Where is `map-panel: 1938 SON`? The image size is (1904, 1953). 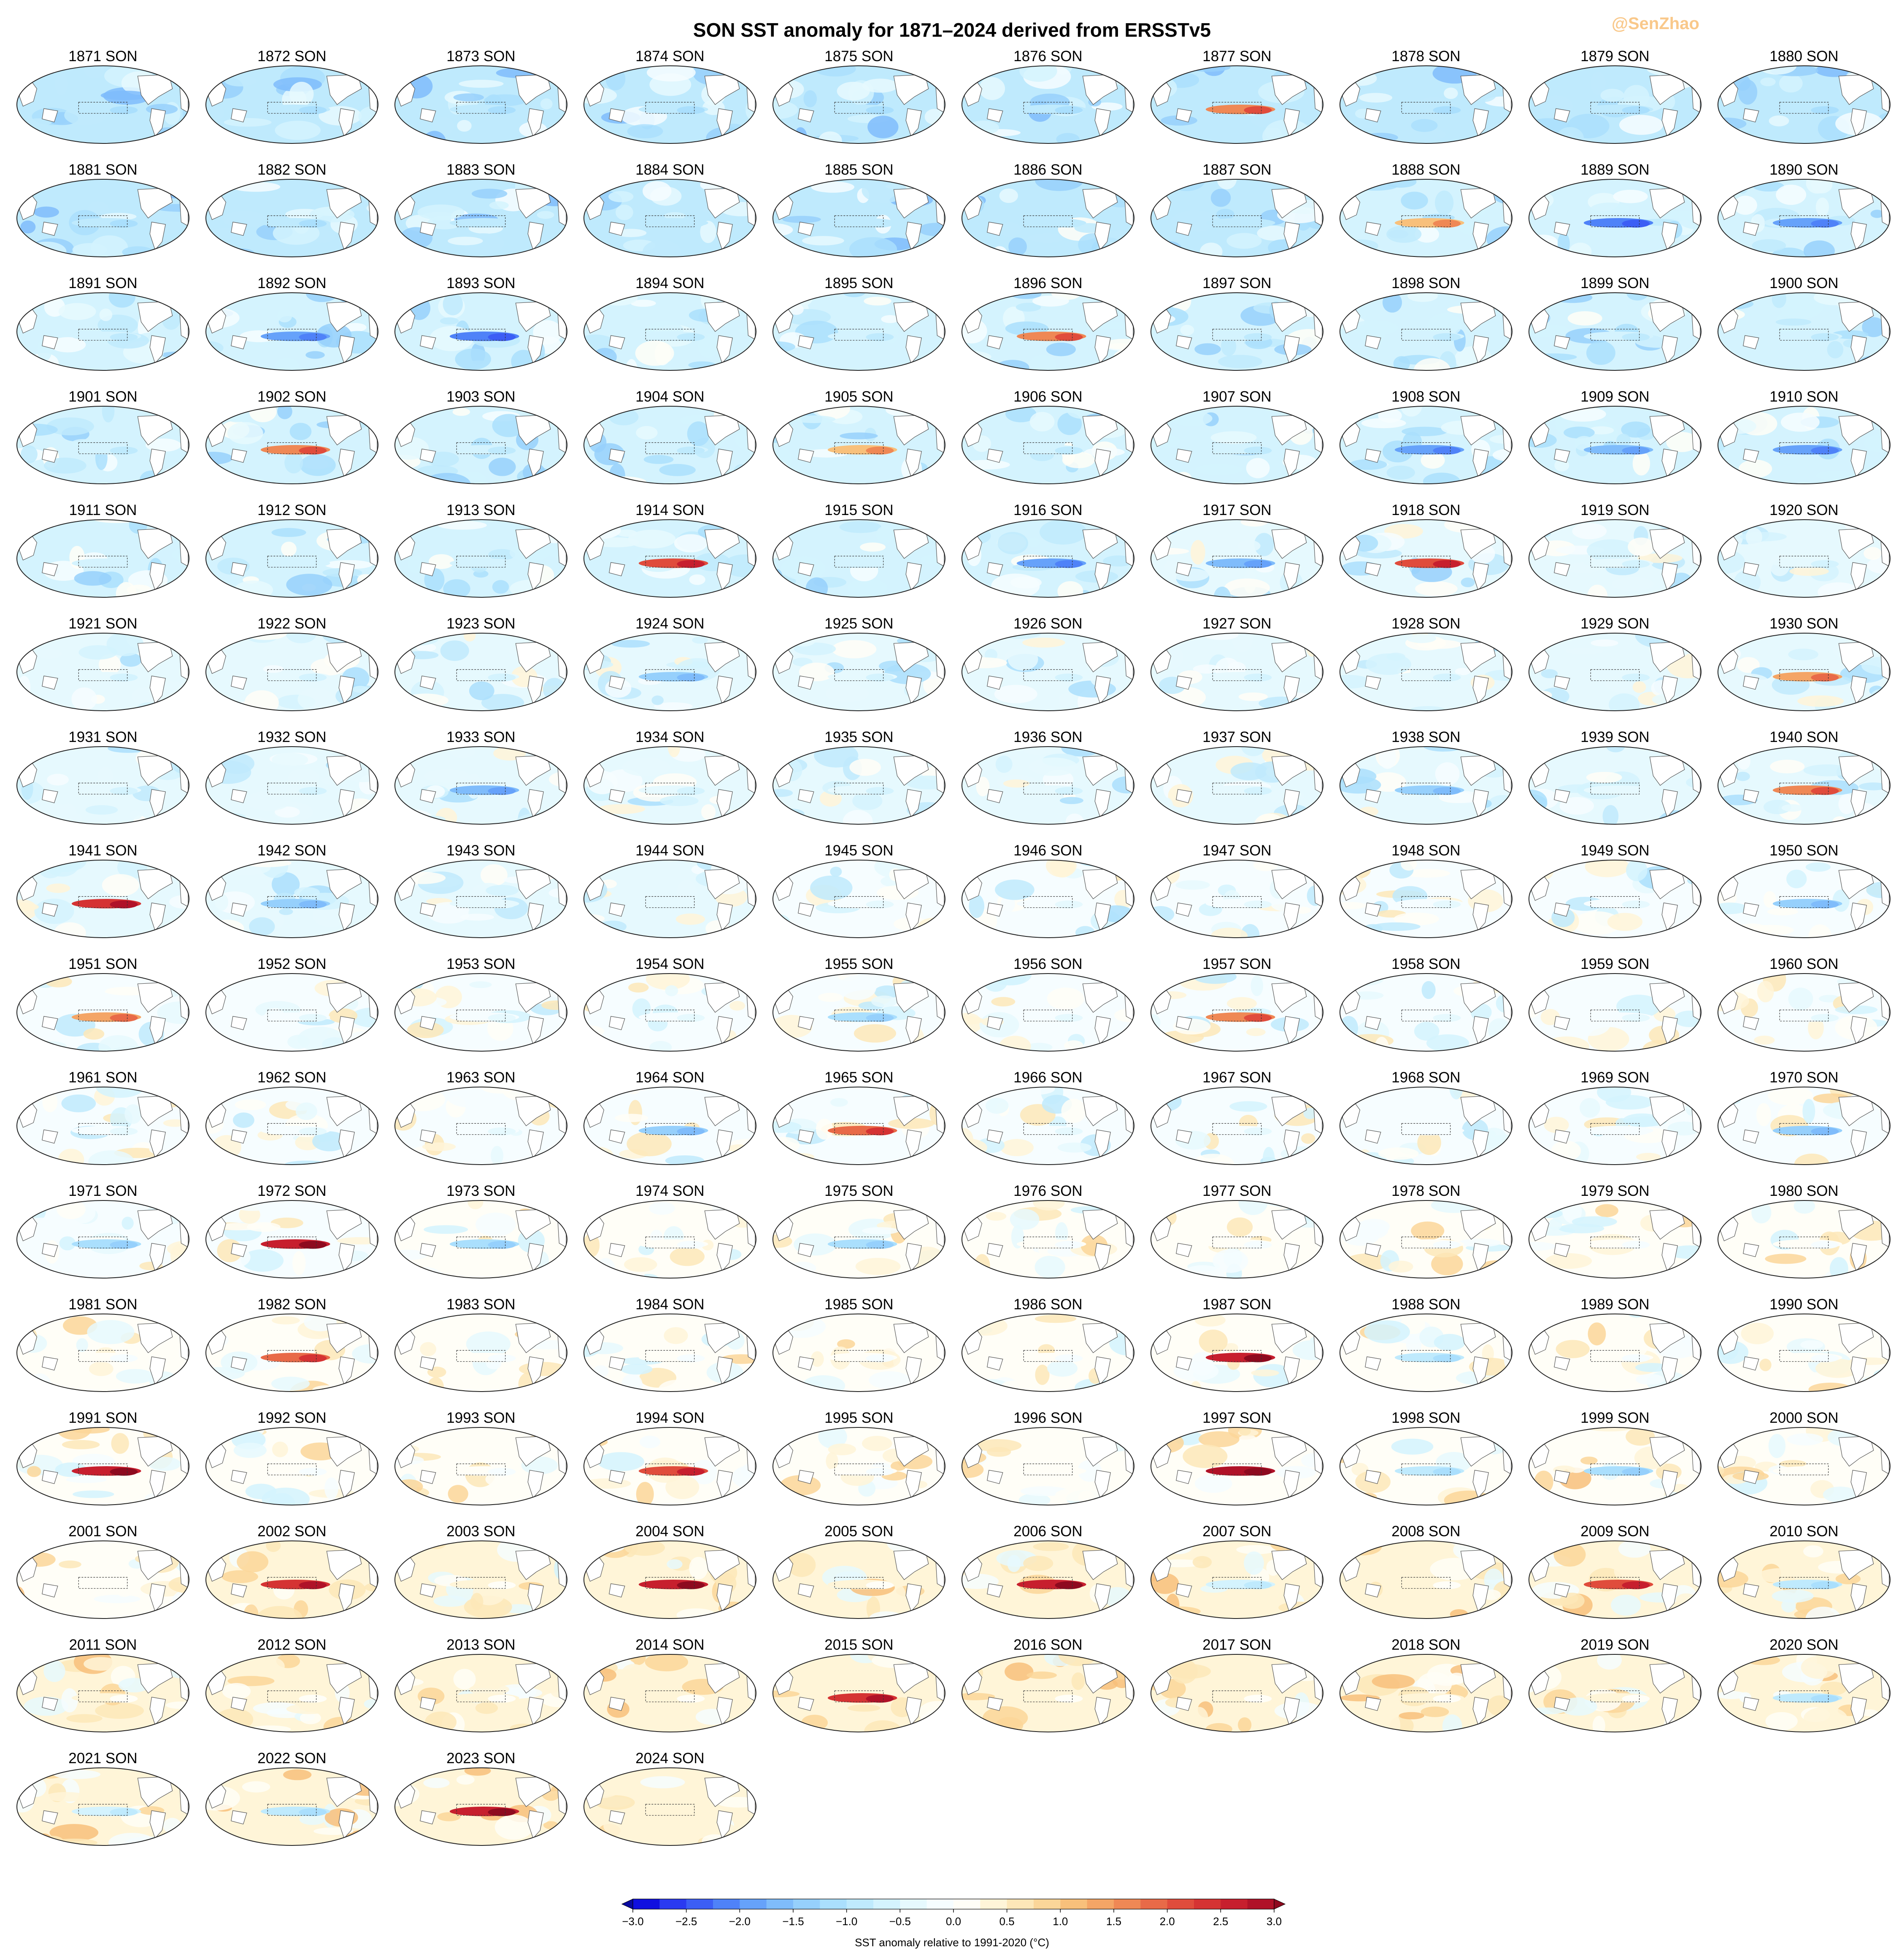 map-panel: 1938 SON is located at coordinates (1426, 777).